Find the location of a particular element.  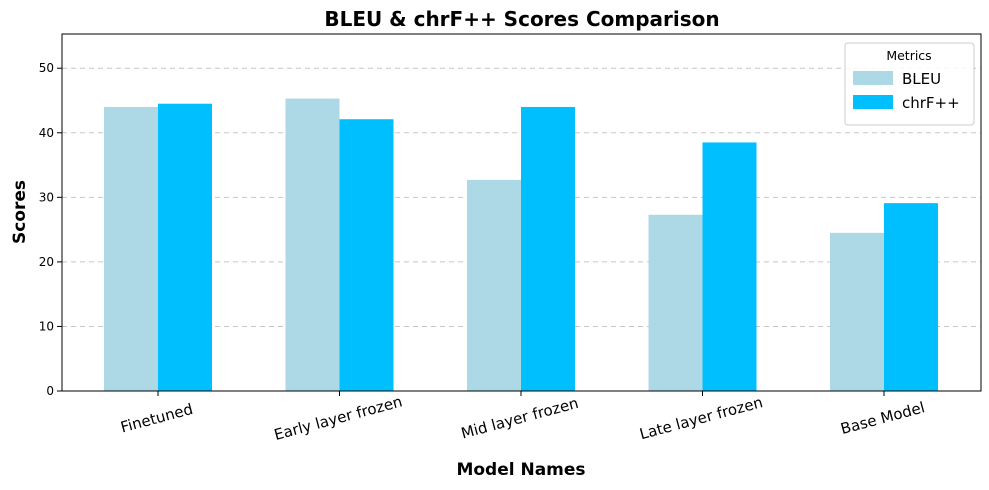

x-tick-label: Finetuned is located at coordinates (157, 418).